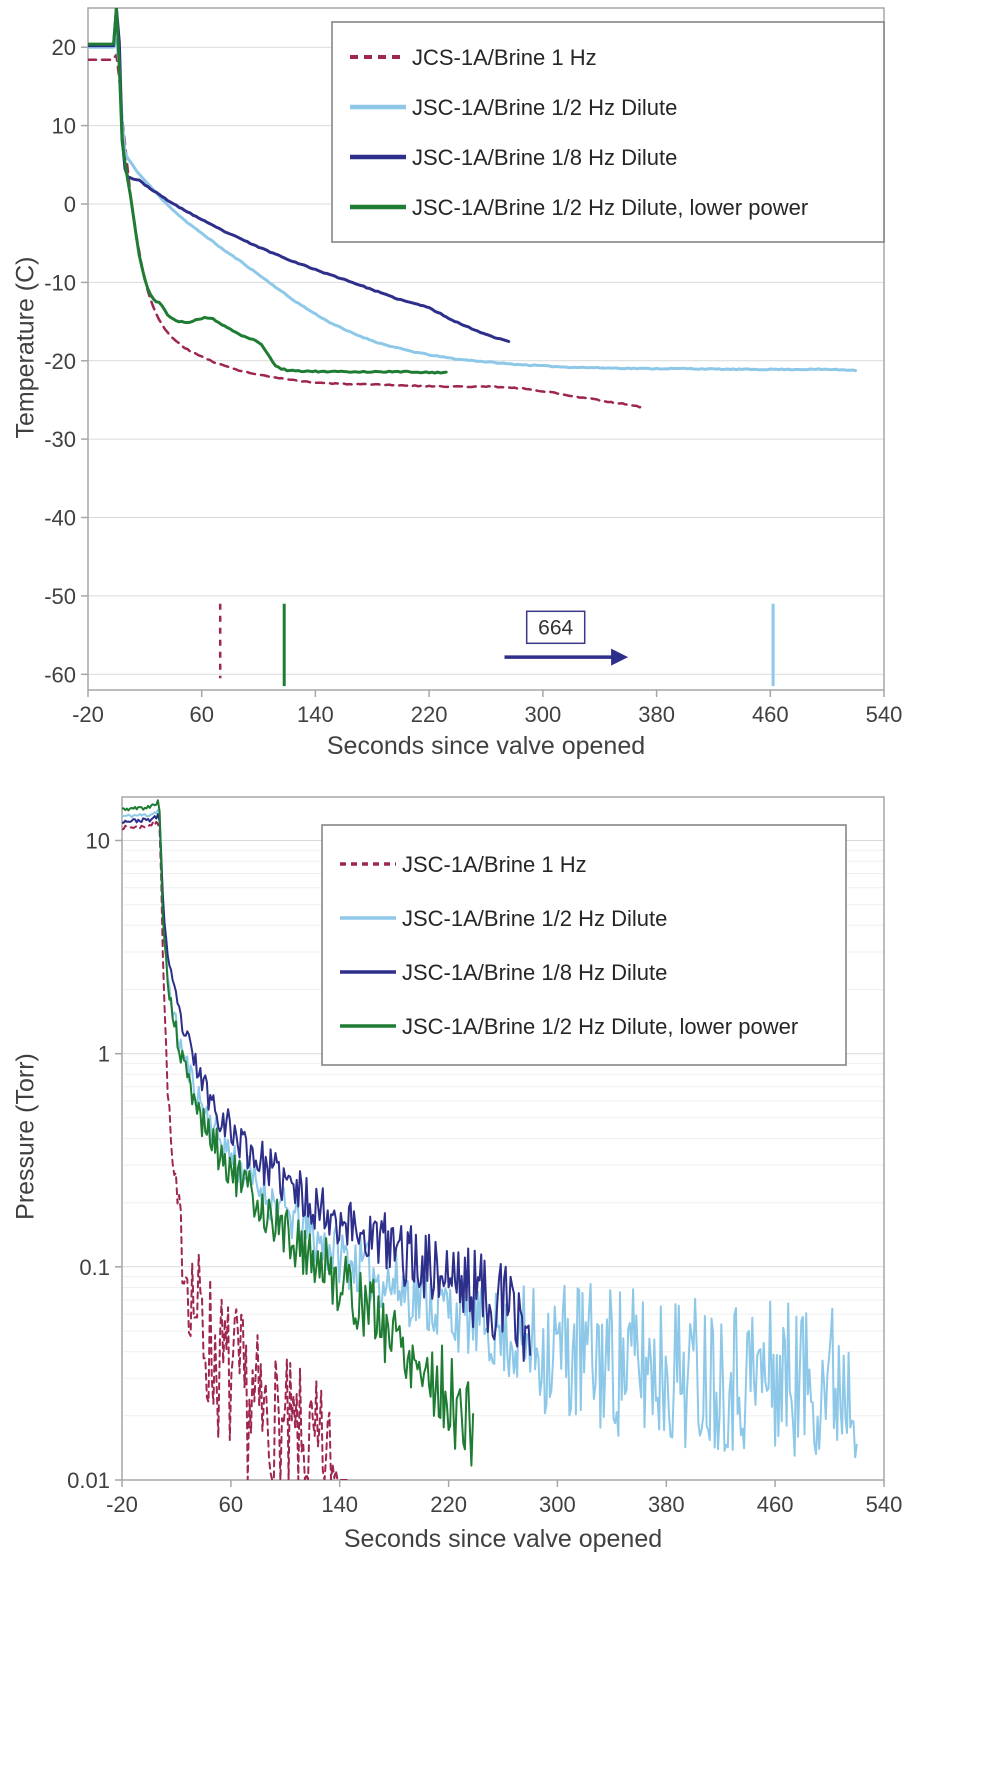  Describe the element at coordinates (88, 1480) in the screenshot. I see `y-tick-label: 0.01` at that location.